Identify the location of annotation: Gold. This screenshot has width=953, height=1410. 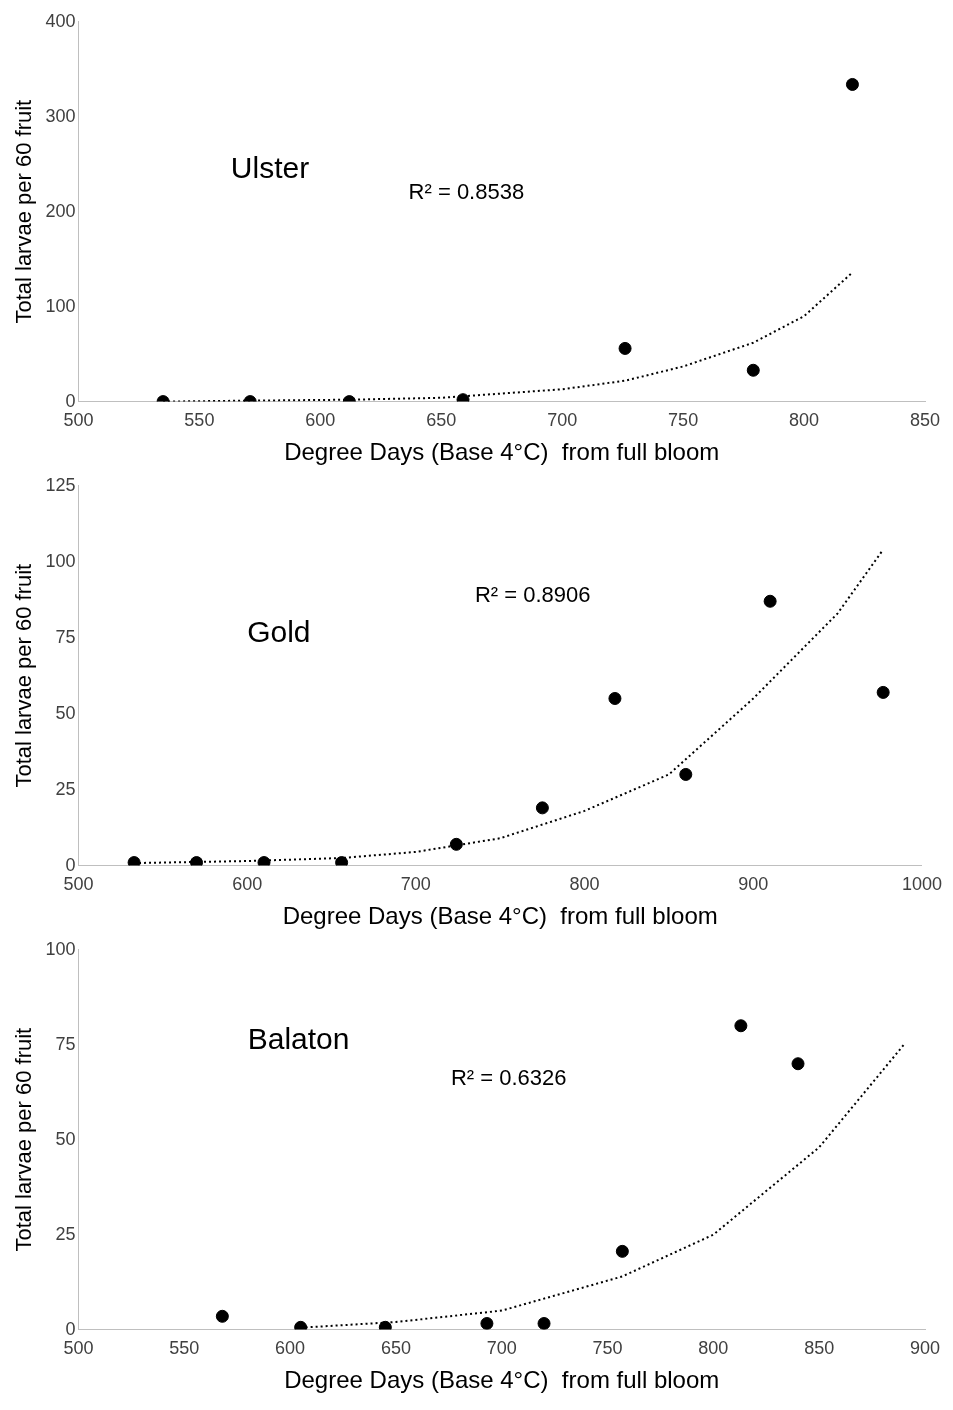
(279, 632).